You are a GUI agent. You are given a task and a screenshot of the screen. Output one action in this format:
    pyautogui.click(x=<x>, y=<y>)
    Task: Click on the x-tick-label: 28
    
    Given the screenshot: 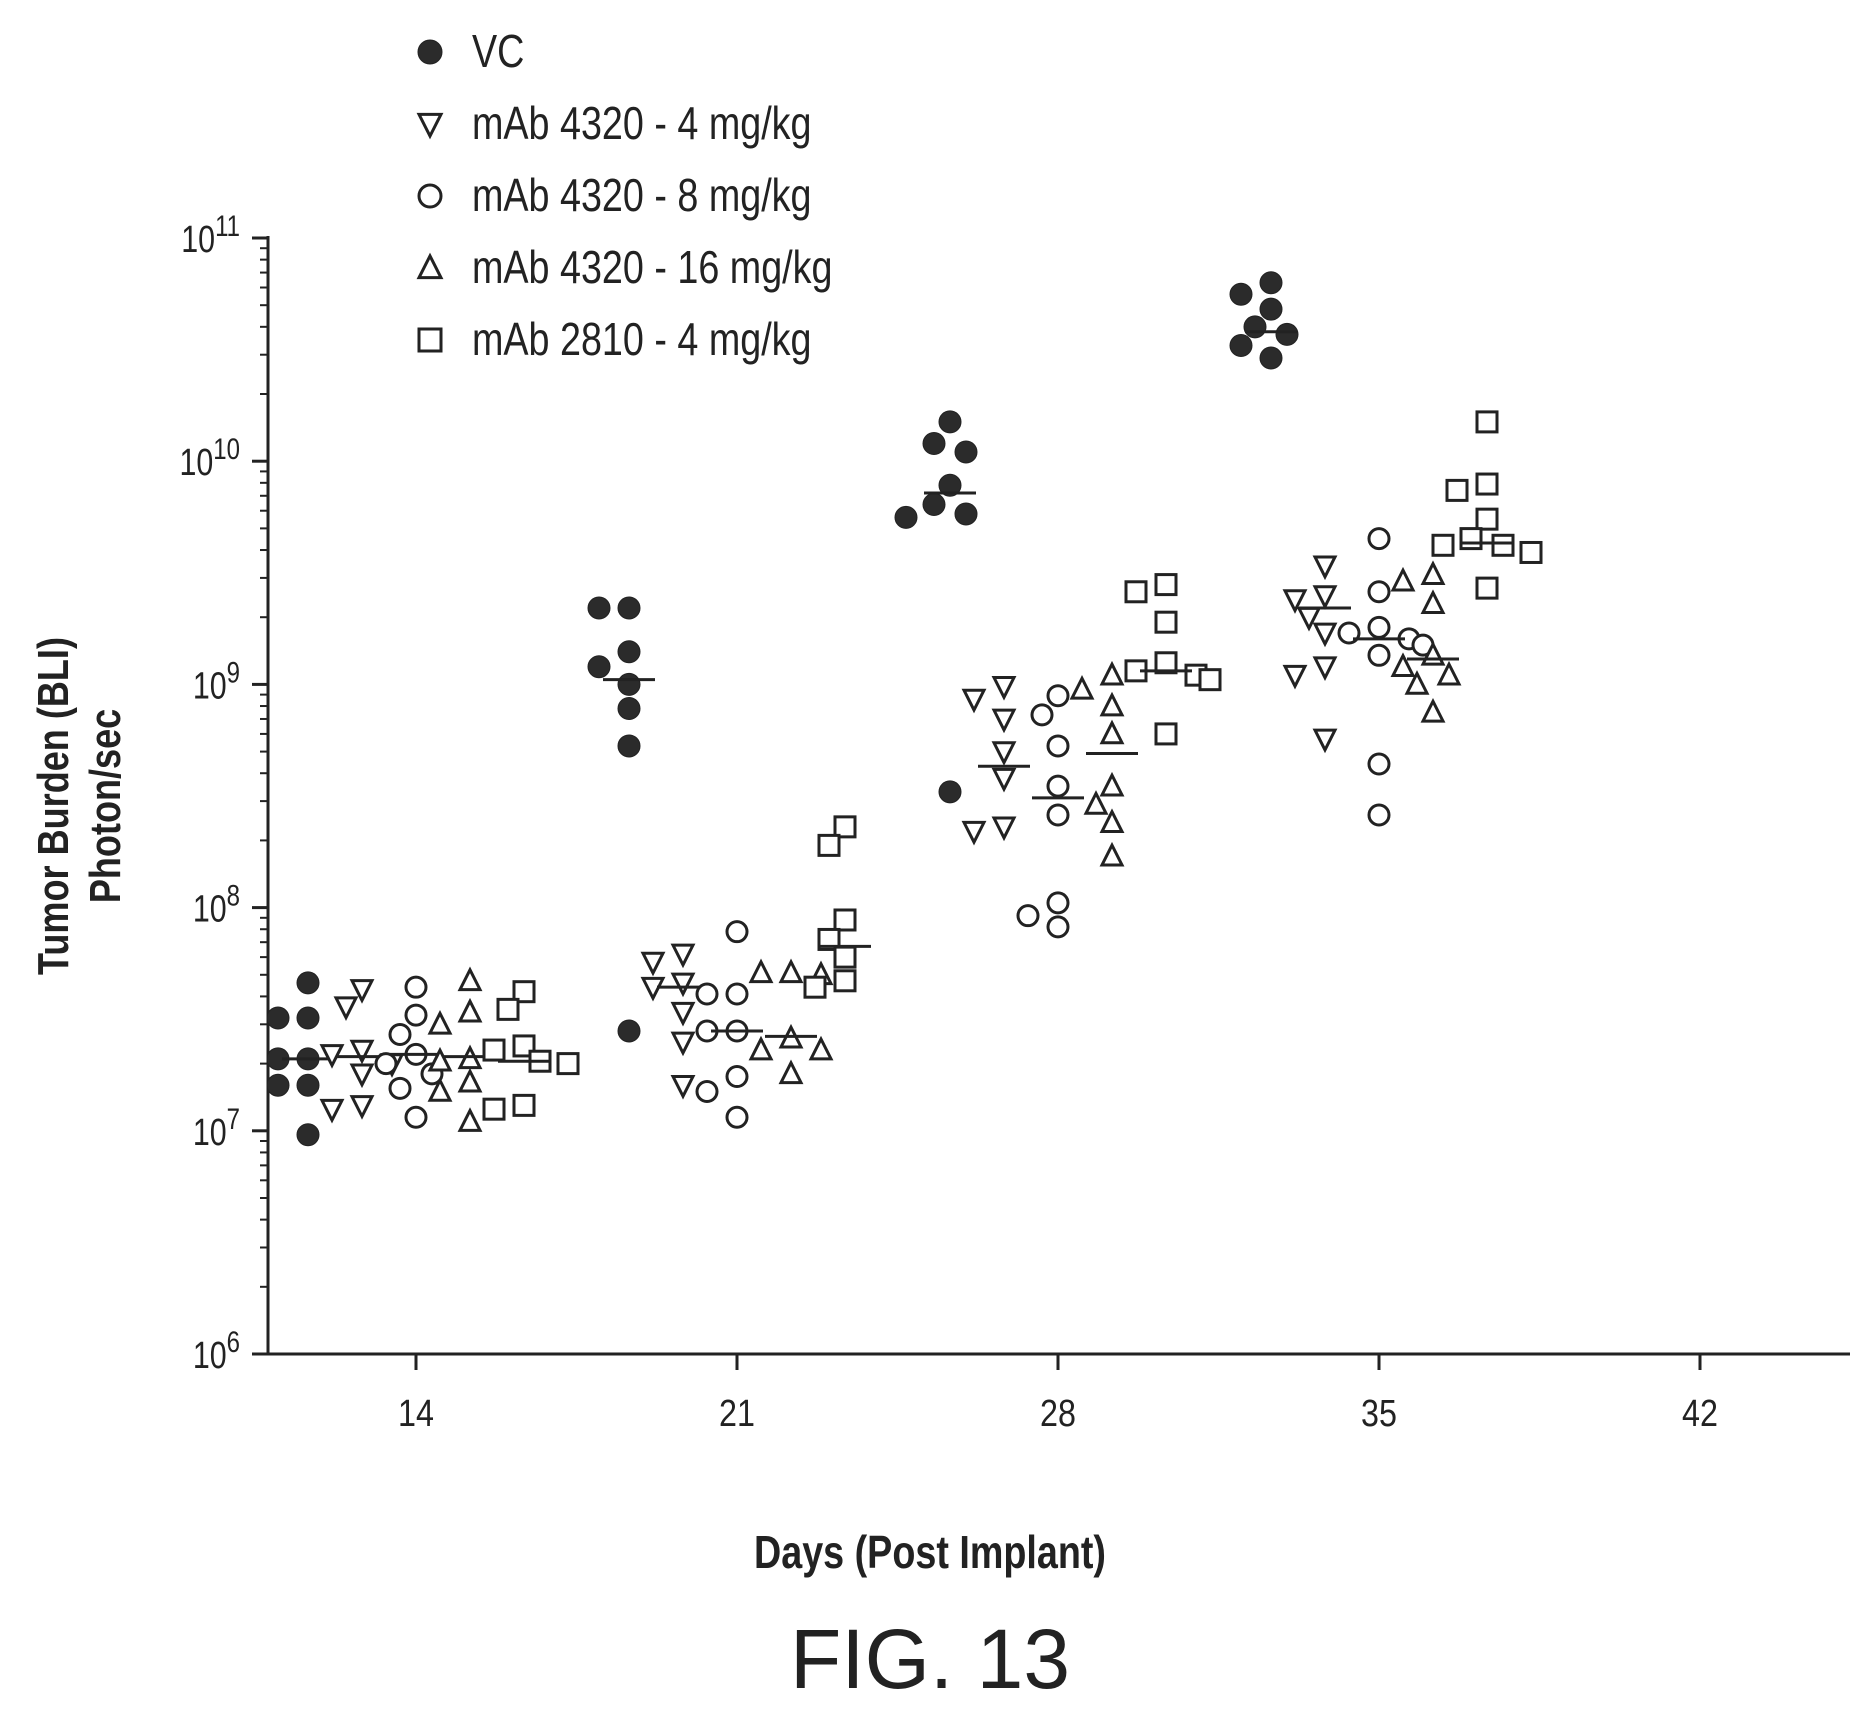 What is the action you would take?
    pyautogui.click(x=1058, y=1414)
    